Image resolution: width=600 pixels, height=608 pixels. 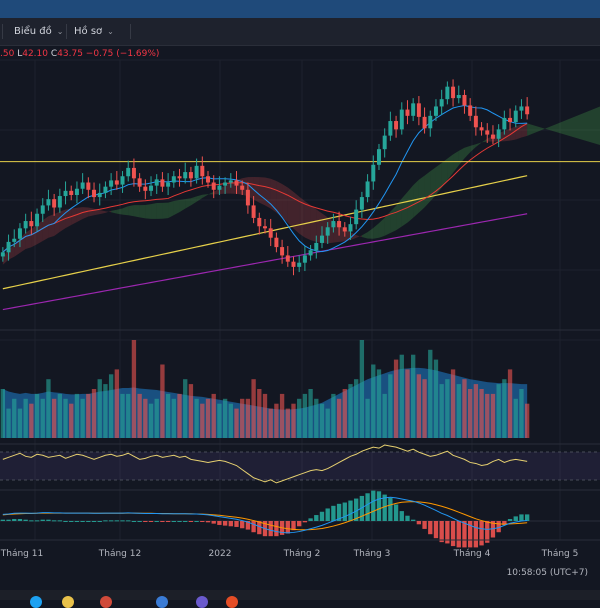 I want to click on time-axis-label: Tháng 4, so click(x=472, y=554).